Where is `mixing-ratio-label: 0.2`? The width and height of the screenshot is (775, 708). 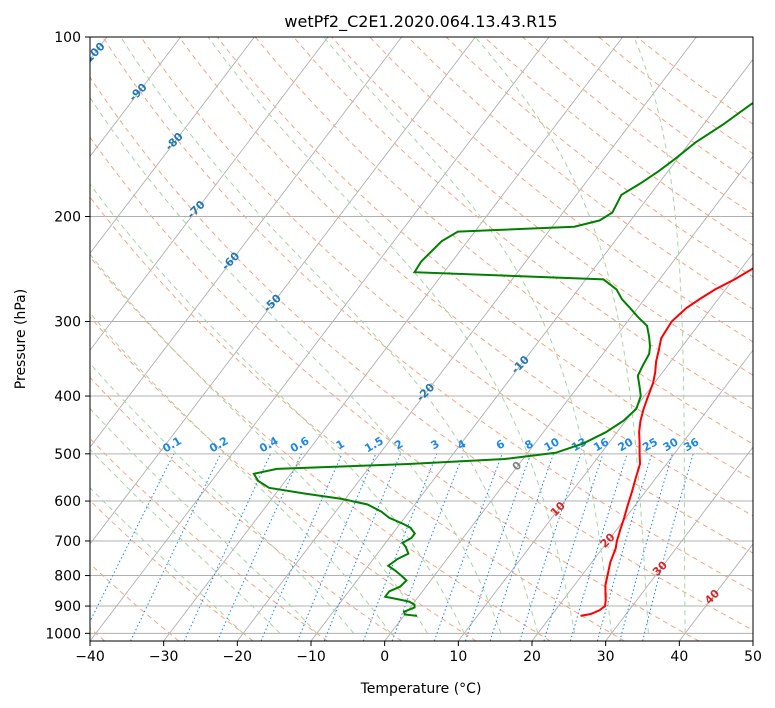
mixing-ratio-label: 0.2 is located at coordinates (218, 444).